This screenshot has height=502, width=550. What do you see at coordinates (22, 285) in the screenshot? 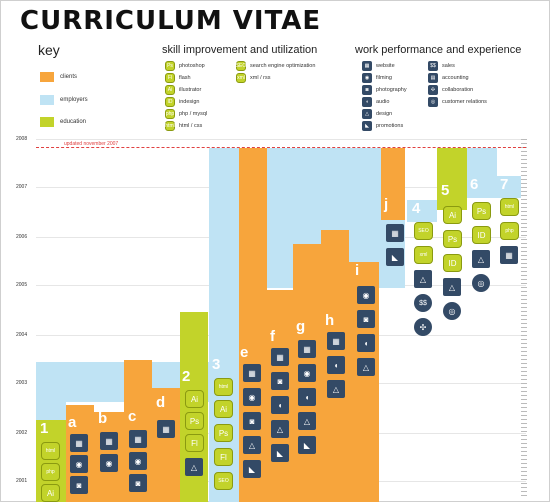
I see `year-label: 2005` at bounding box center [22, 285].